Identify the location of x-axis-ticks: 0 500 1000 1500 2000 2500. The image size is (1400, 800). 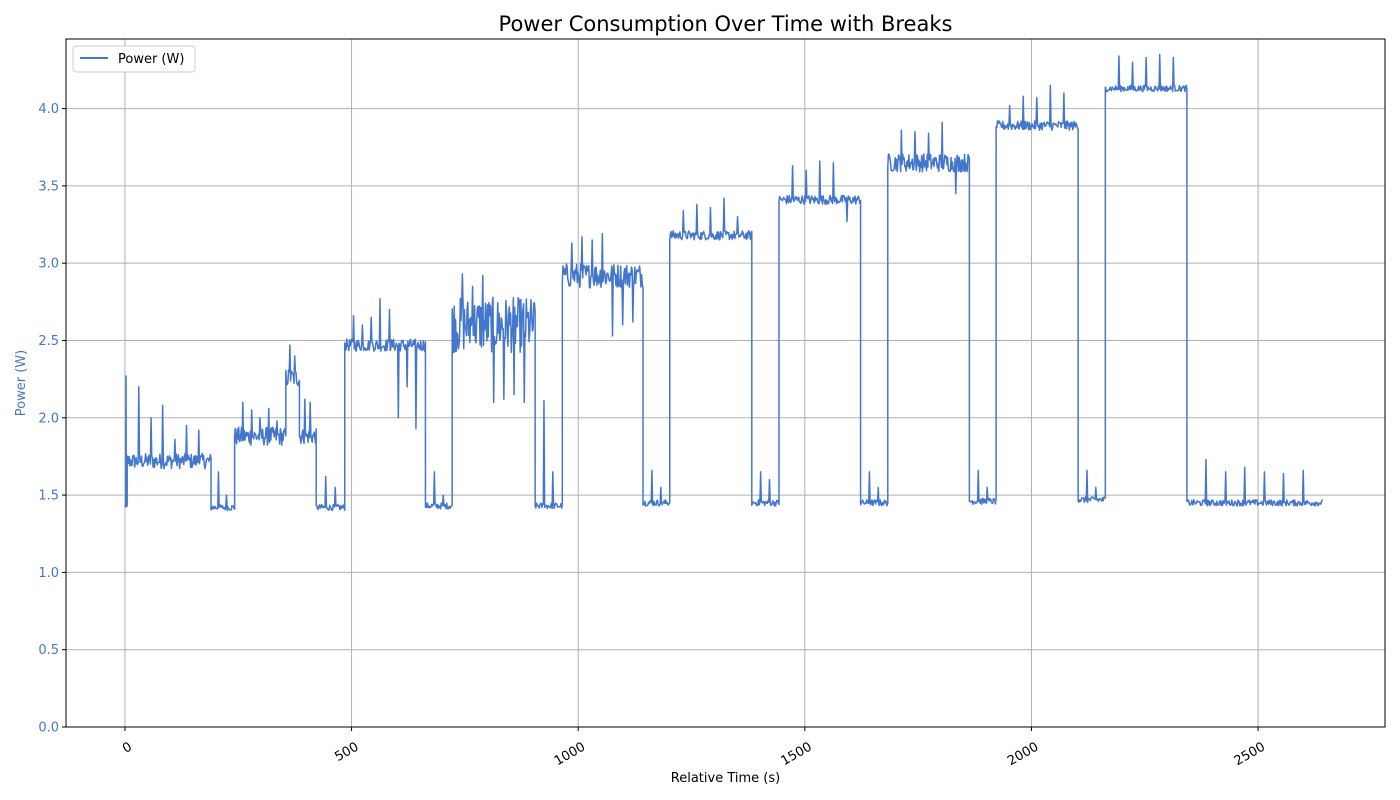
(694, 748).